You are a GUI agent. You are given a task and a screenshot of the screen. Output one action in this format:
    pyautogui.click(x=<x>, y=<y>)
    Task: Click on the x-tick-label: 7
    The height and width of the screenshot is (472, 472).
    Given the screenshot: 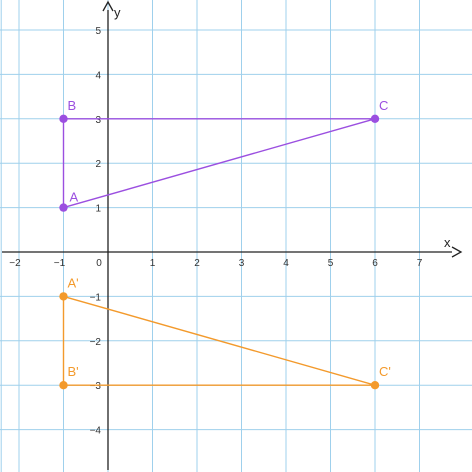 What is the action you would take?
    pyautogui.click(x=420, y=263)
    